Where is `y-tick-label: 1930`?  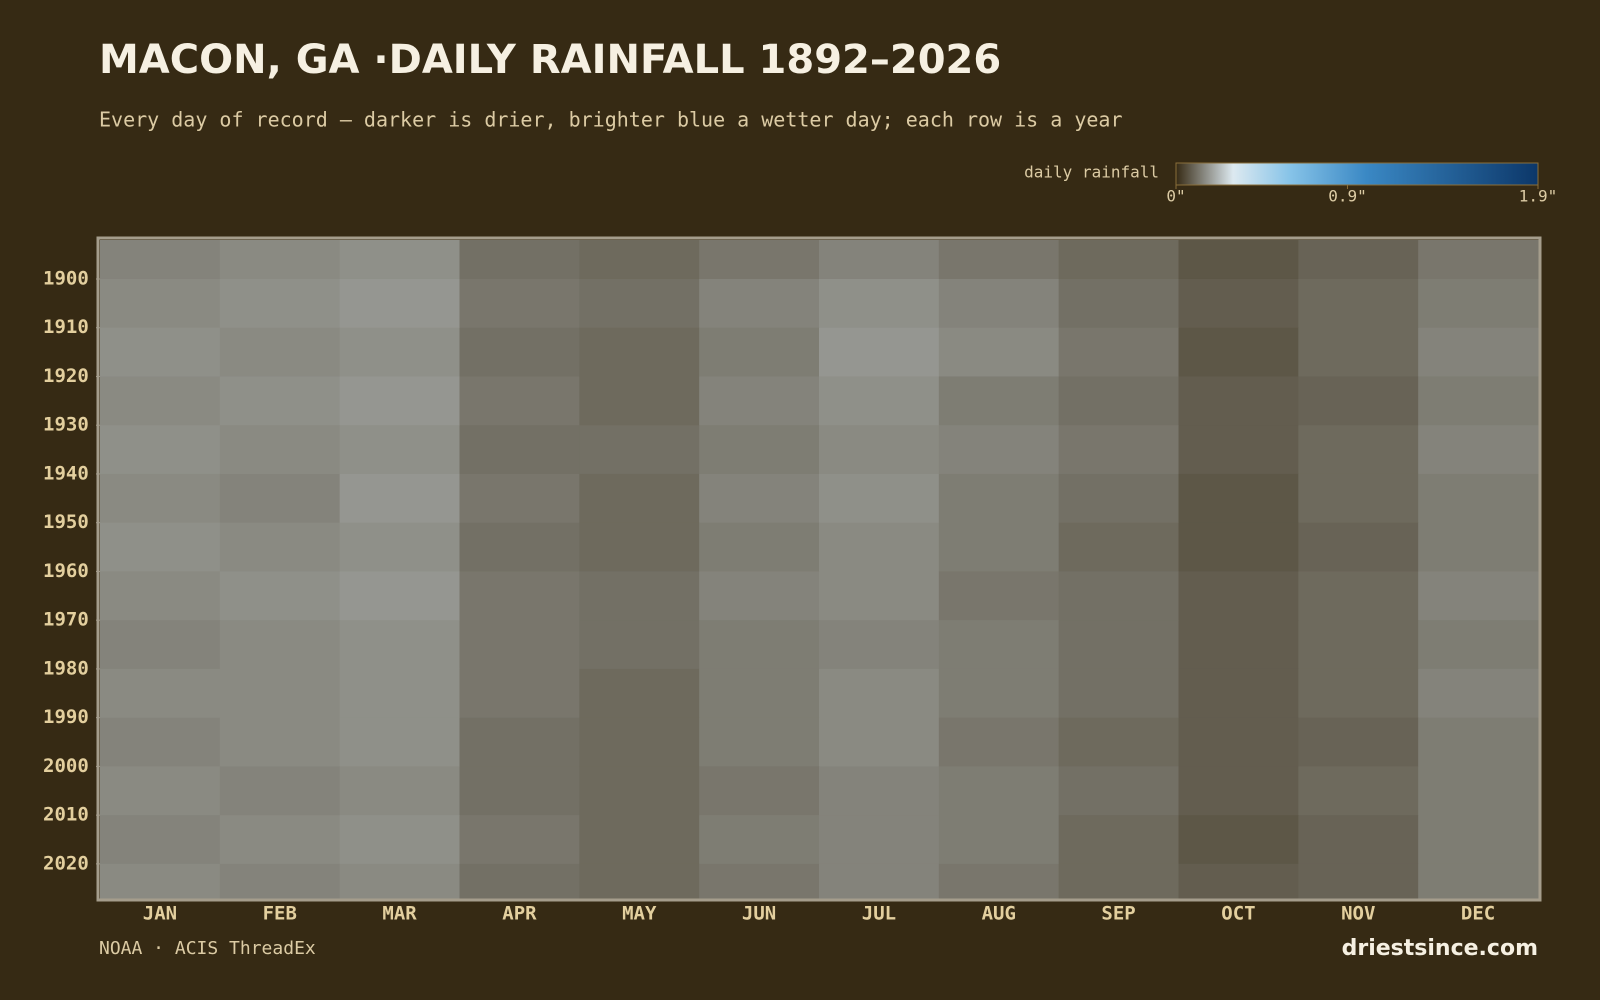
y-tick-label: 1930 is located at coordinates (66, 425).